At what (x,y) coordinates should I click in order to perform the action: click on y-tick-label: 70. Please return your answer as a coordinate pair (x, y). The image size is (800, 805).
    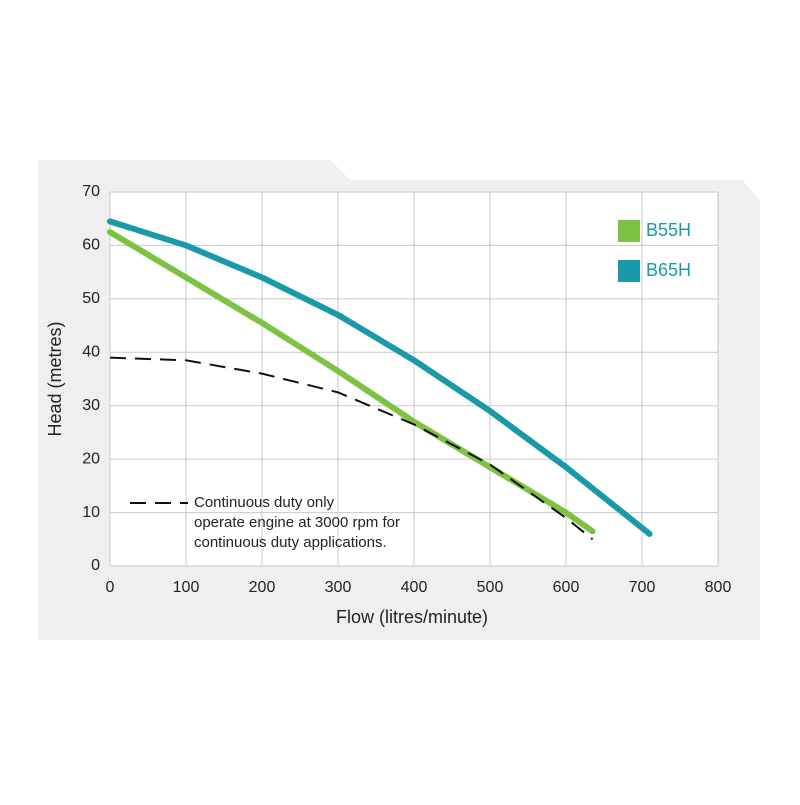
    Looking at the image, I should click on (91, 191).